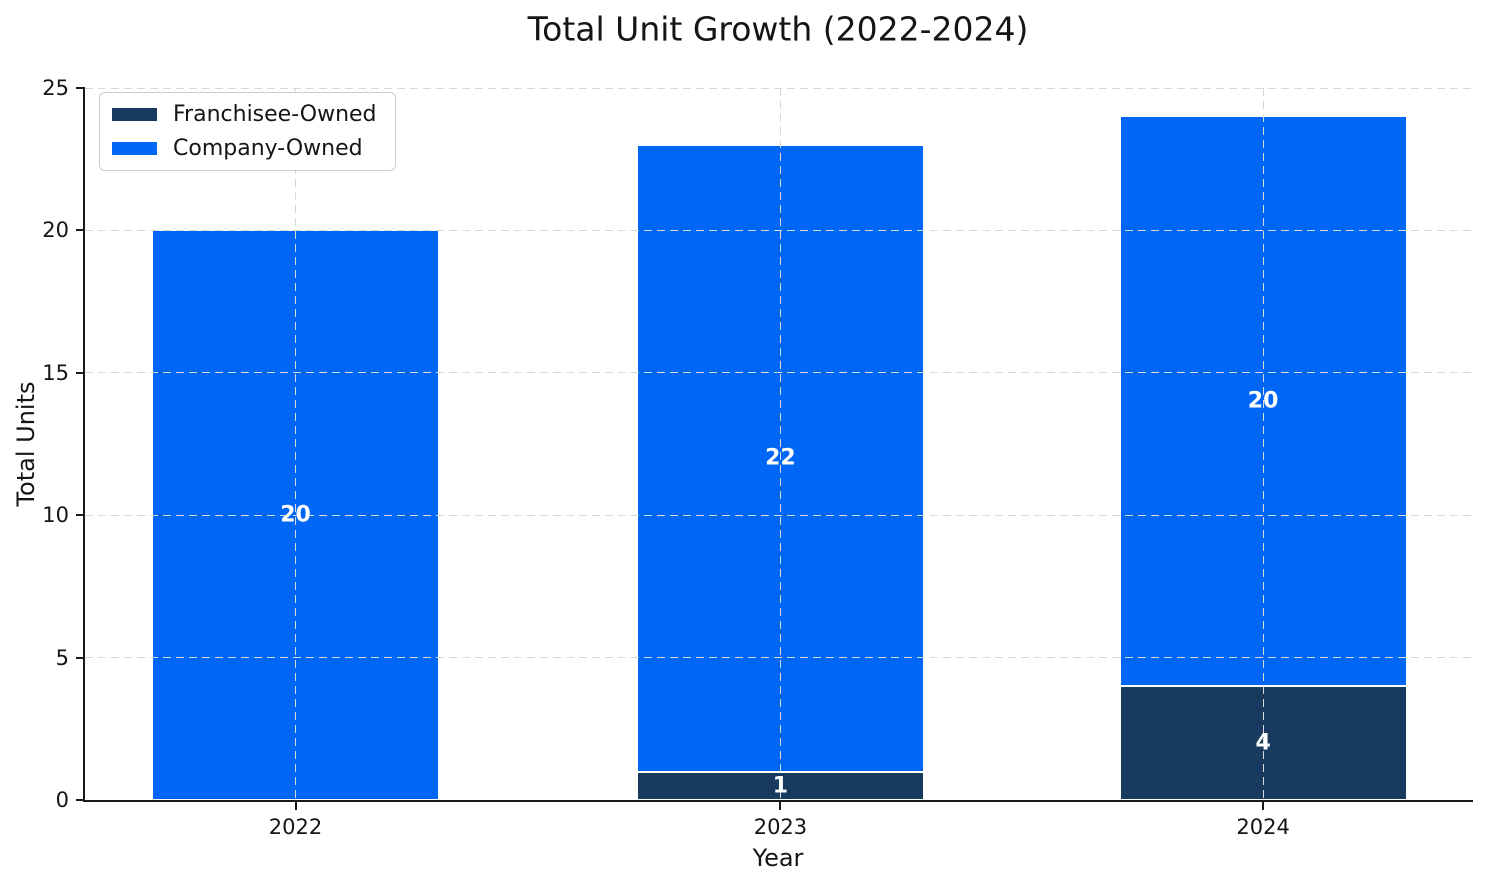  What do you see at coordinates (1263, 743) in the screenshot?
I see `bar-value-label: 4` at bounding box center [1263, 743].